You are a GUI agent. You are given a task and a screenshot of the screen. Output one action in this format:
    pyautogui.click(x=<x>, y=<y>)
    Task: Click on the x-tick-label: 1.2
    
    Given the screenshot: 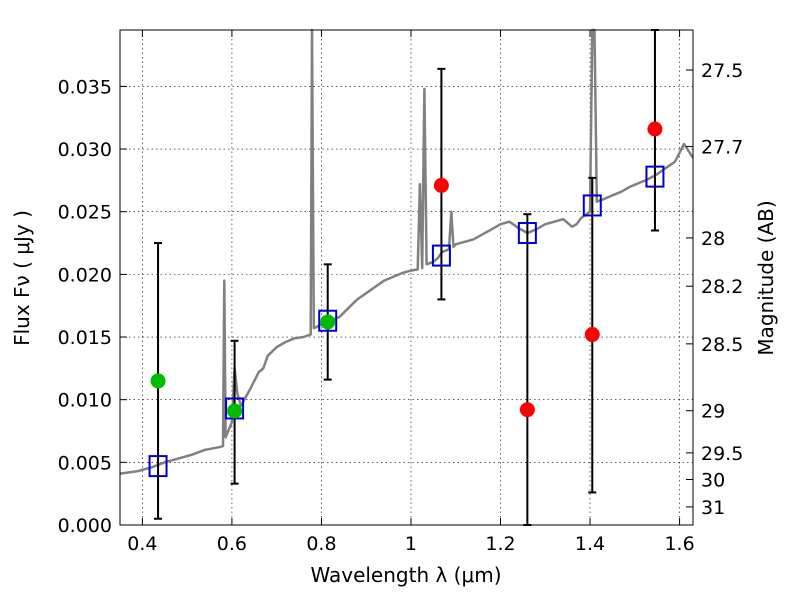 What is the action you would take?
    pyautogui.click(x=500, y=544)
    